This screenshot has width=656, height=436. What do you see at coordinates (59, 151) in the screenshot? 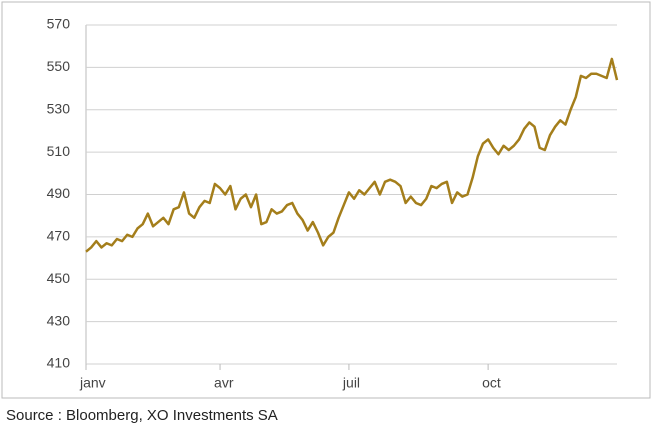
I see `y-tick-label: 510` at bounding box center [59, 151].